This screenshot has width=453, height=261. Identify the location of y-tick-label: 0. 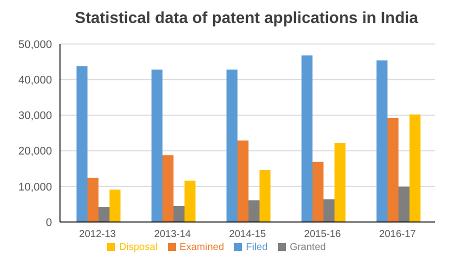
(49, 222).